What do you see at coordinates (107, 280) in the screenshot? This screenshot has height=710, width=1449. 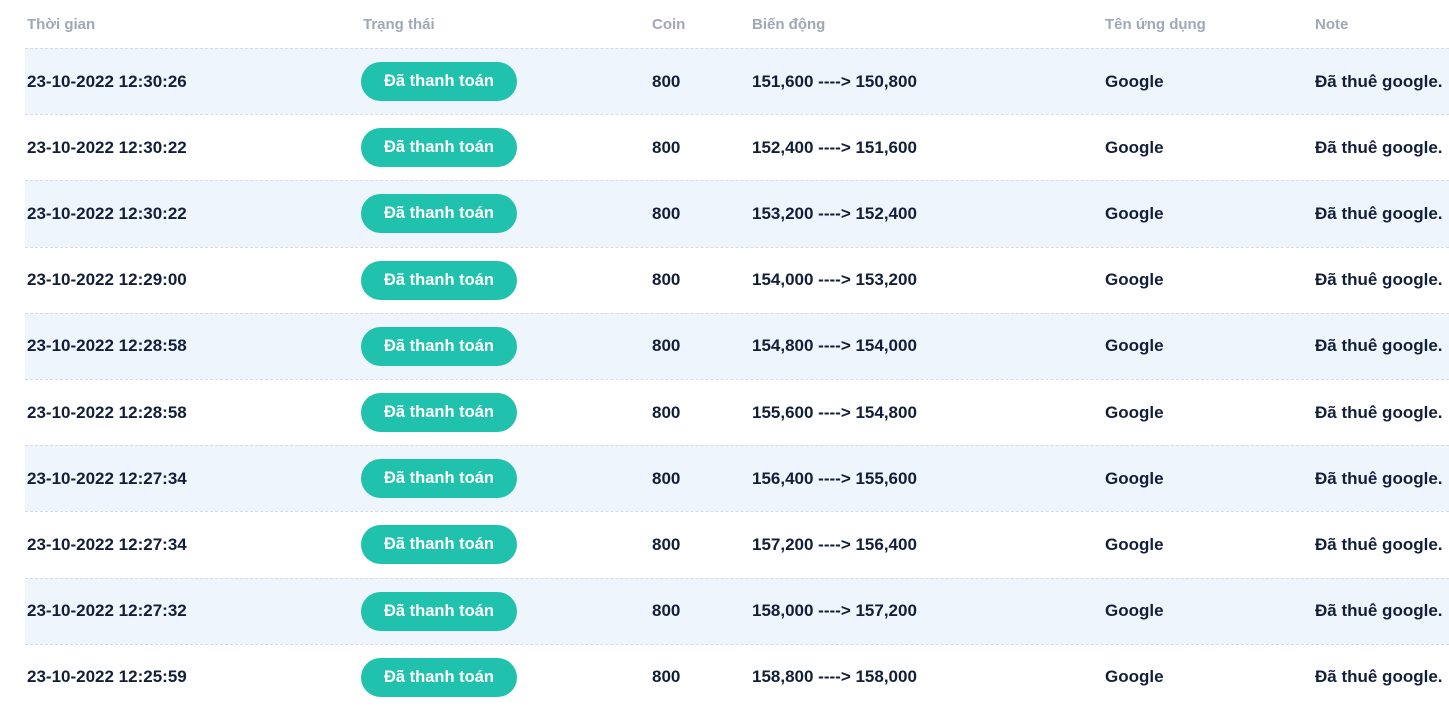 I see `cell-time: 23-10-2022 12:29:00` at bounding box center [107, 280].